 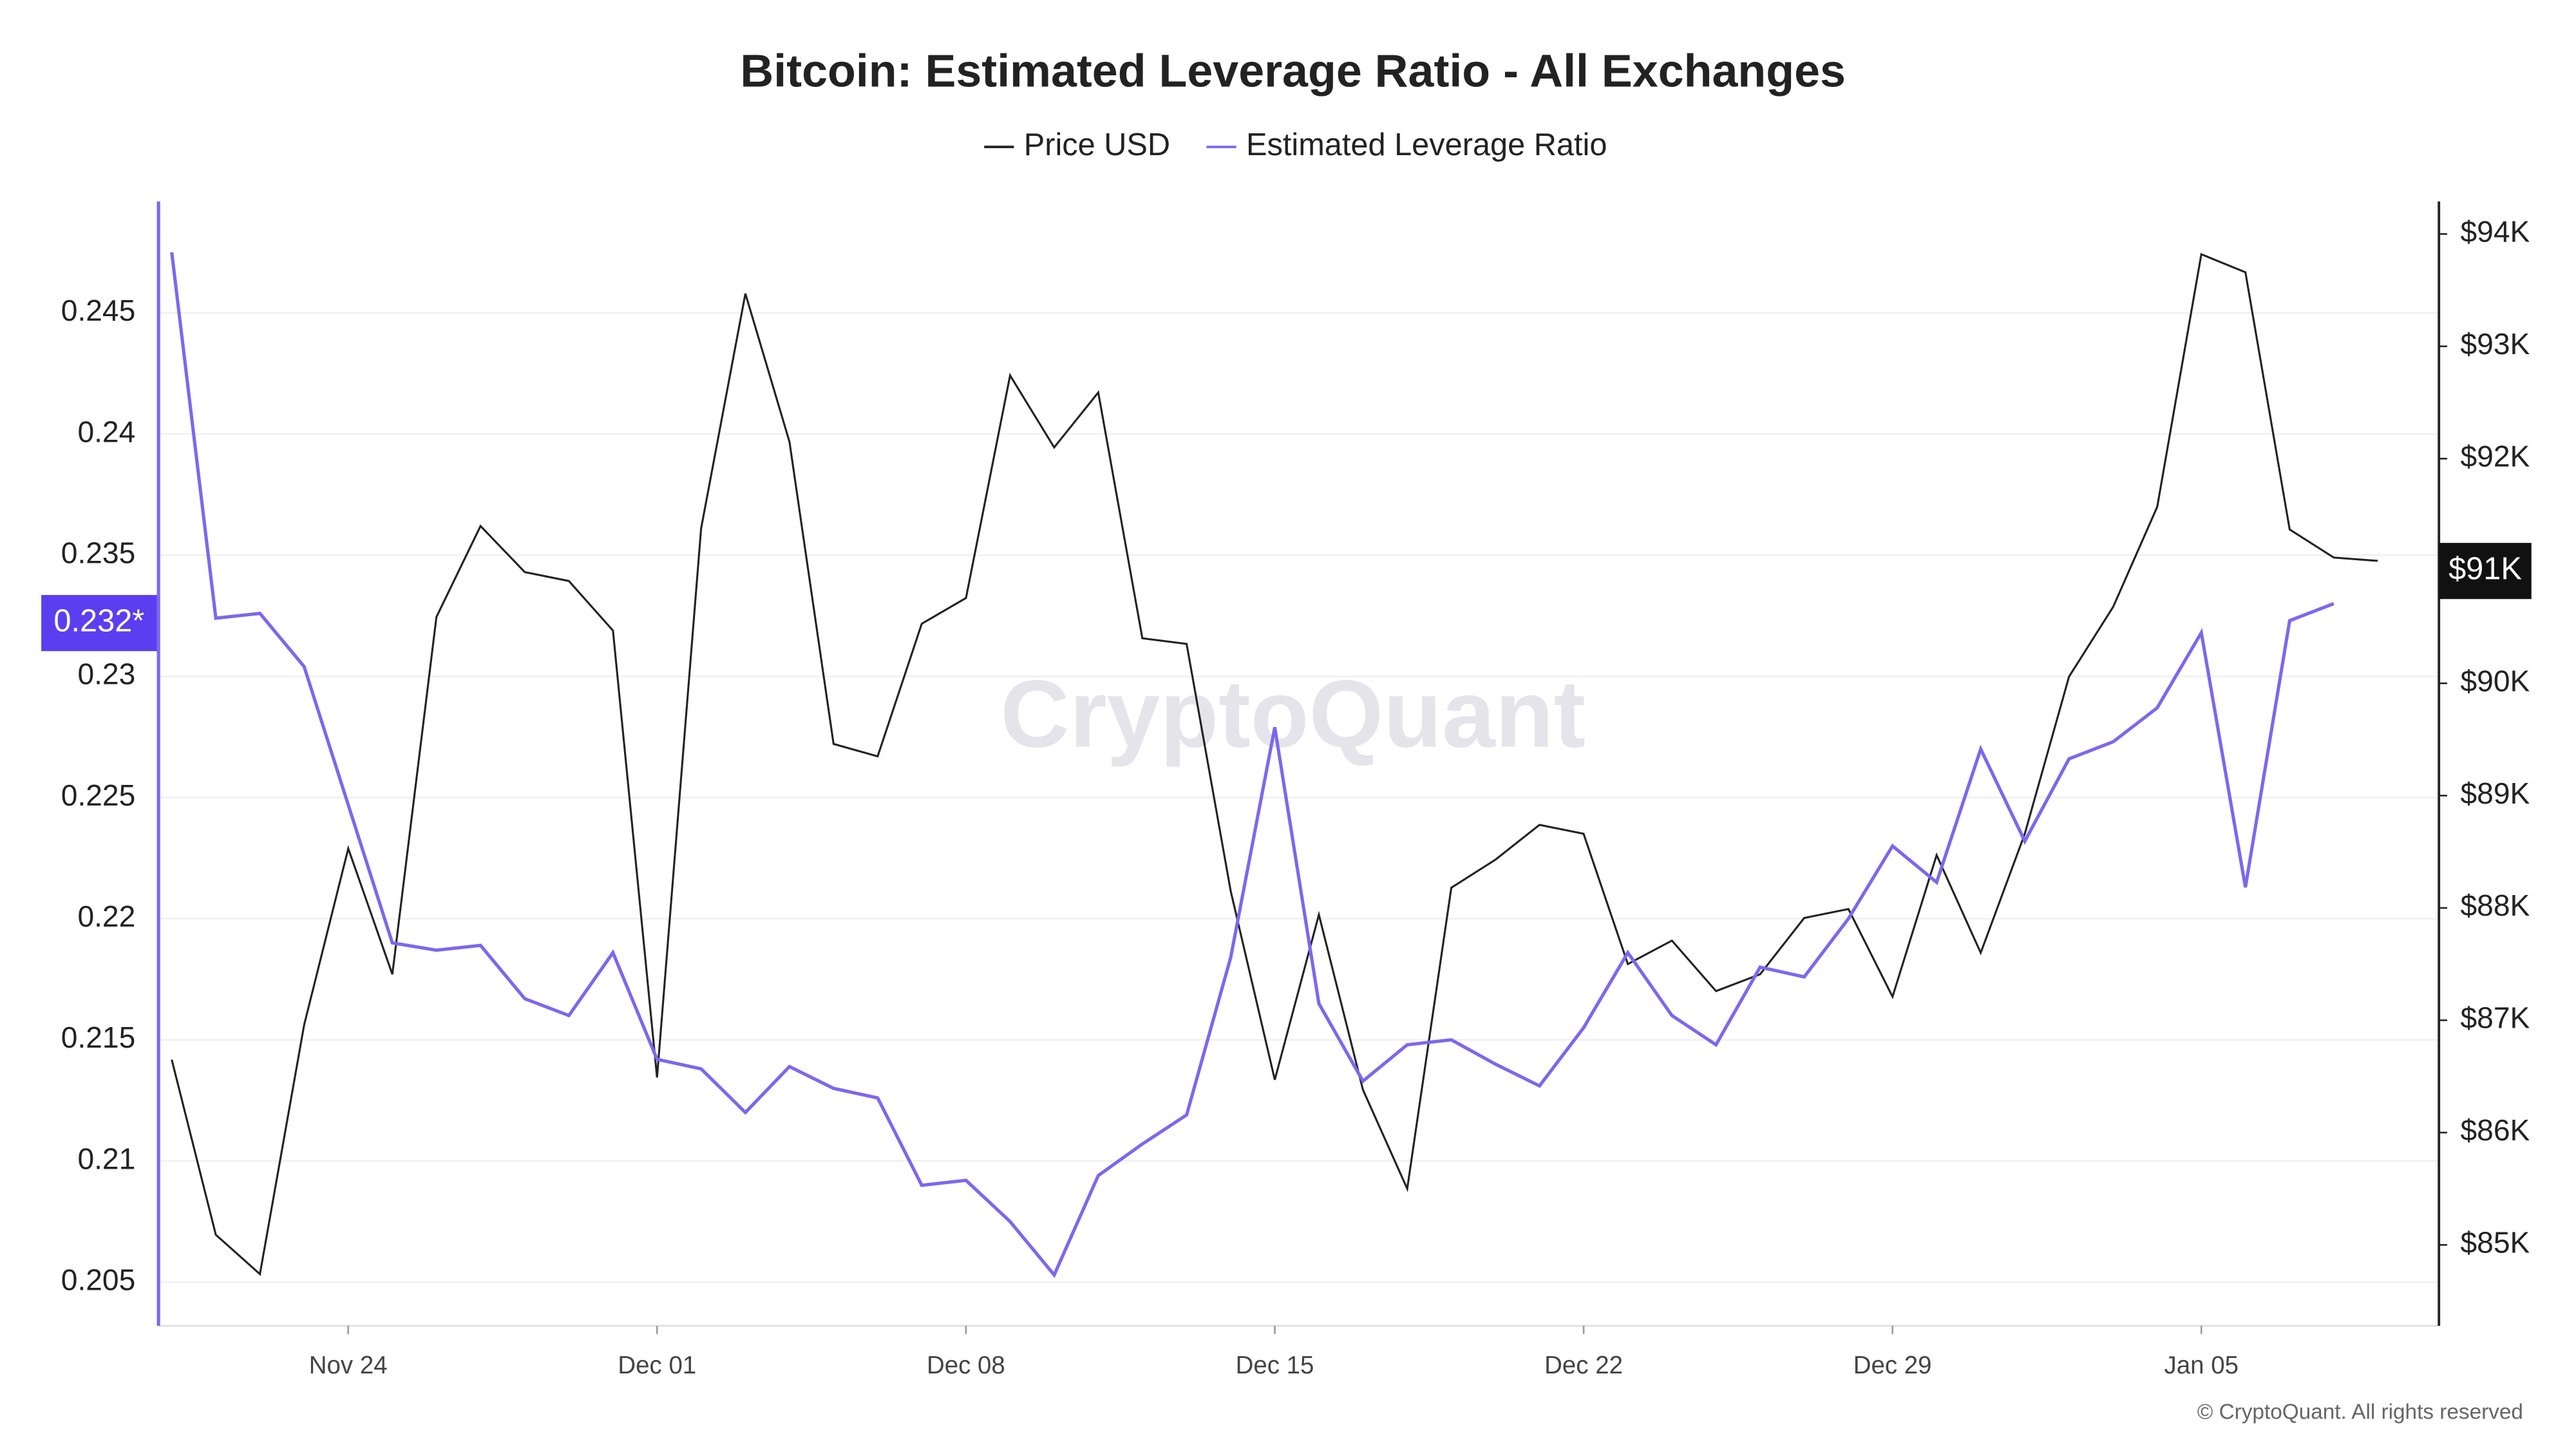 I want to click on y2-marker-label: $91K, so click(x=2485, y=569).